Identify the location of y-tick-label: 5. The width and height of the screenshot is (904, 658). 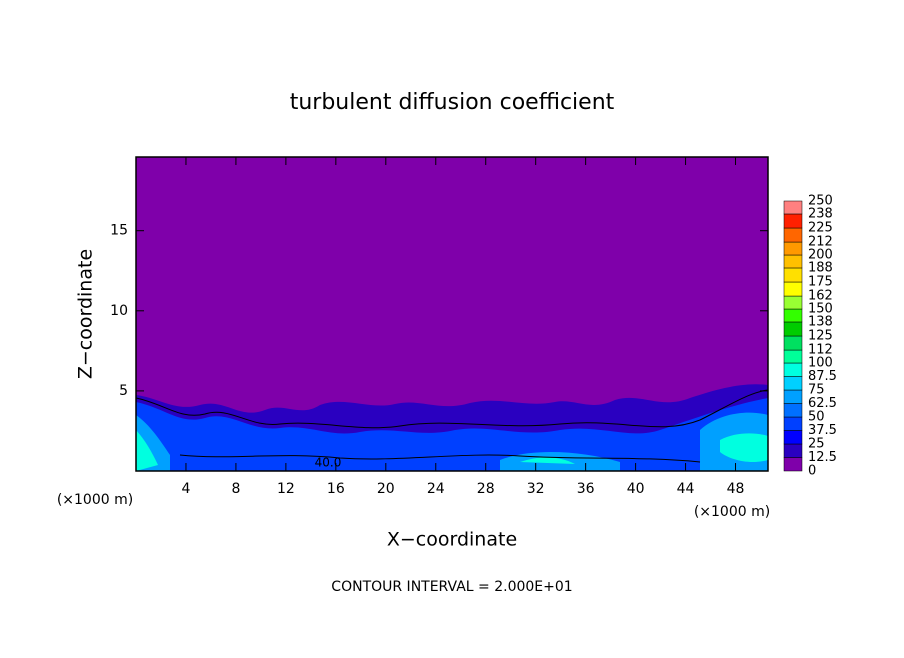
(123, 391).